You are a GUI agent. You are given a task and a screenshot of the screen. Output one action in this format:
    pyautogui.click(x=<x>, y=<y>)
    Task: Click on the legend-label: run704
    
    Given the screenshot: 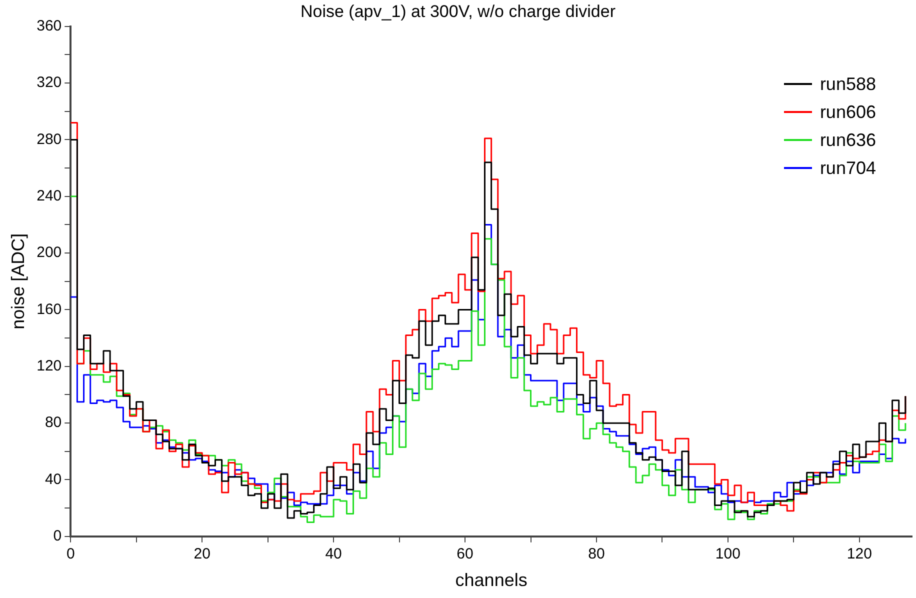 What is the action you would take?
    pyautogui.click(x=848, y=168)
    